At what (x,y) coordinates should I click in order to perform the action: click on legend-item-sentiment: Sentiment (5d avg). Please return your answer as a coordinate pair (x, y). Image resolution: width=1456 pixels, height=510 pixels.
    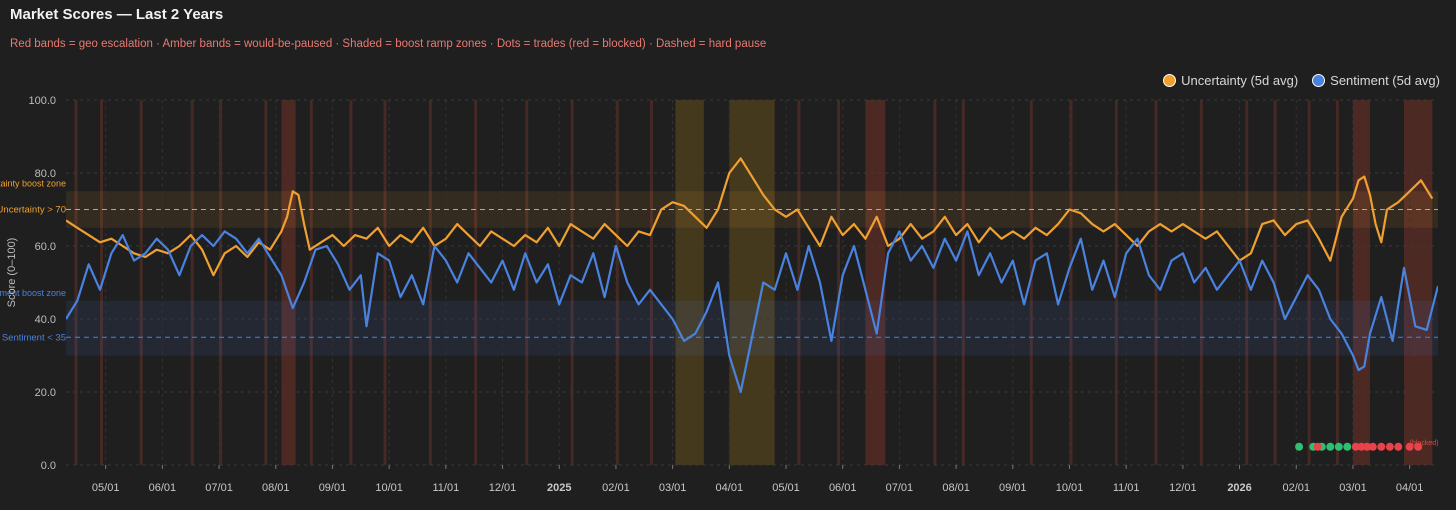
    Looking at the image, I should click on (1376, 80).